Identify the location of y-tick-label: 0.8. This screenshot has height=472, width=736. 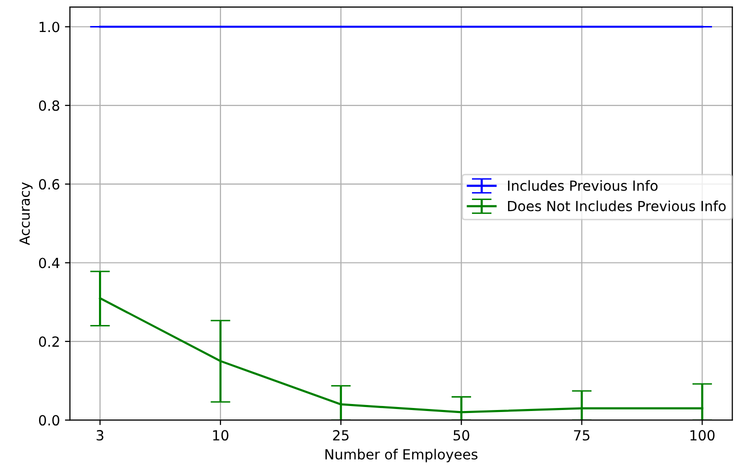
(49, 105).